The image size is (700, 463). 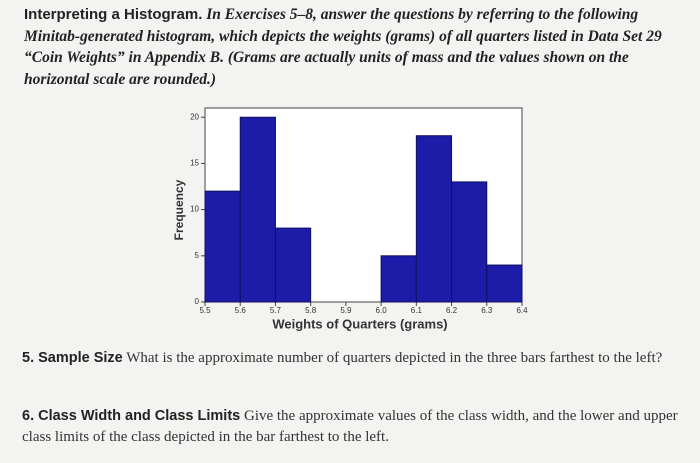 What do you see at coordinates (72, 358) in the screenshot?
I see `question-label: 5. Sample Size` at bounding box center [72, 358].